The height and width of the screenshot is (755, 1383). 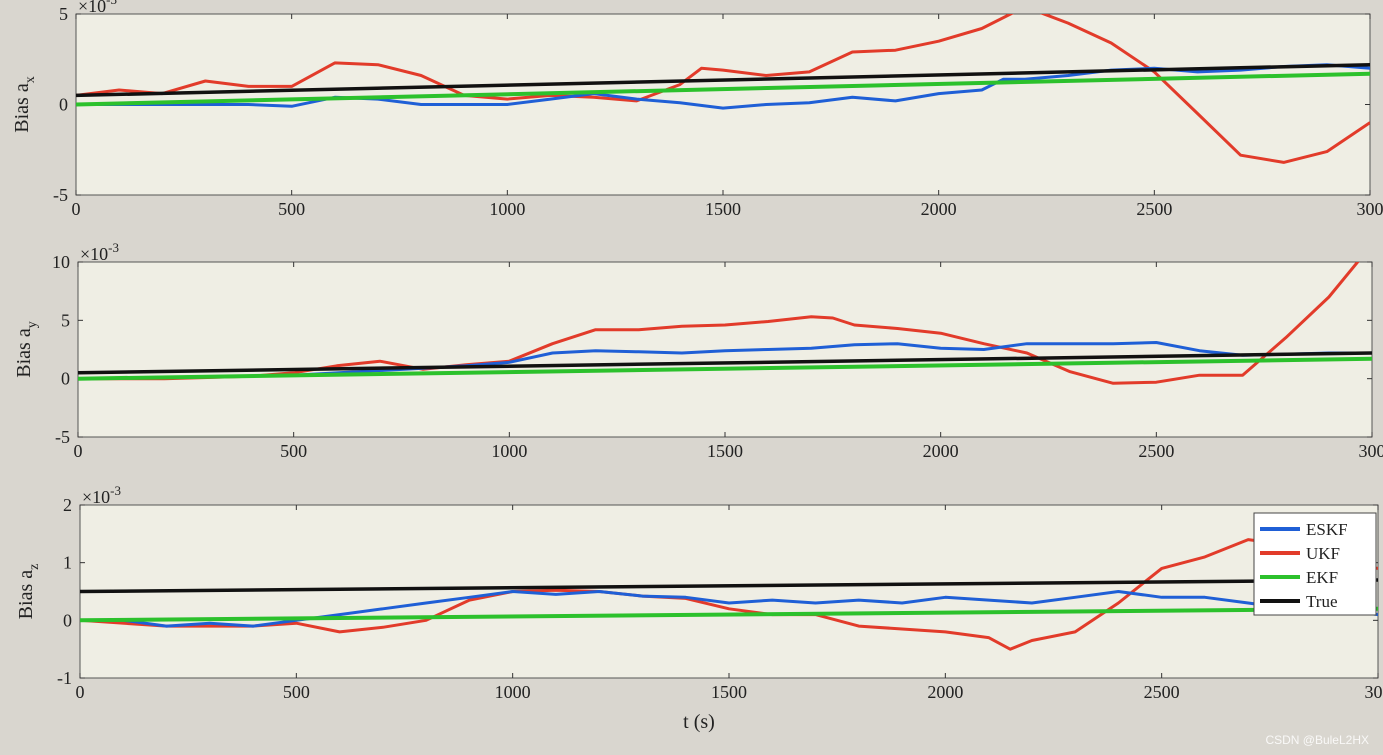 I want to click on y-tick-label: 2, so click(x=67, y=505).